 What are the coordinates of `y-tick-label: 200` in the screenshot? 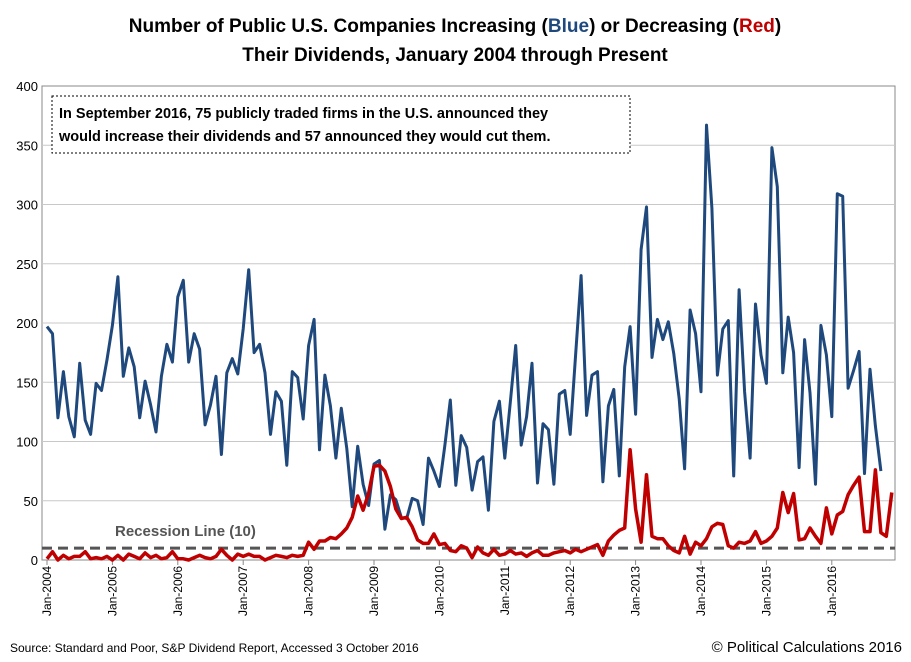 It's located at (27, 323).